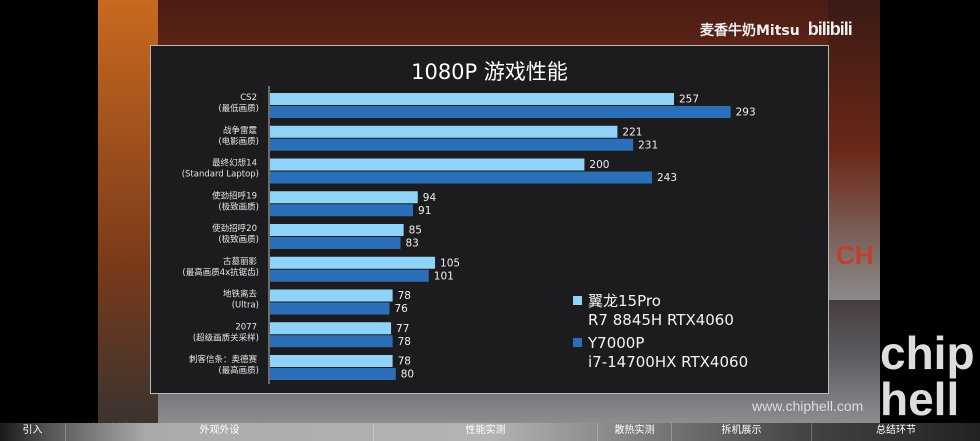 The image size is (980, 441). Describe the element at coordinates (430, 198) in the screenshot. I see `data-label: 94` at that location.